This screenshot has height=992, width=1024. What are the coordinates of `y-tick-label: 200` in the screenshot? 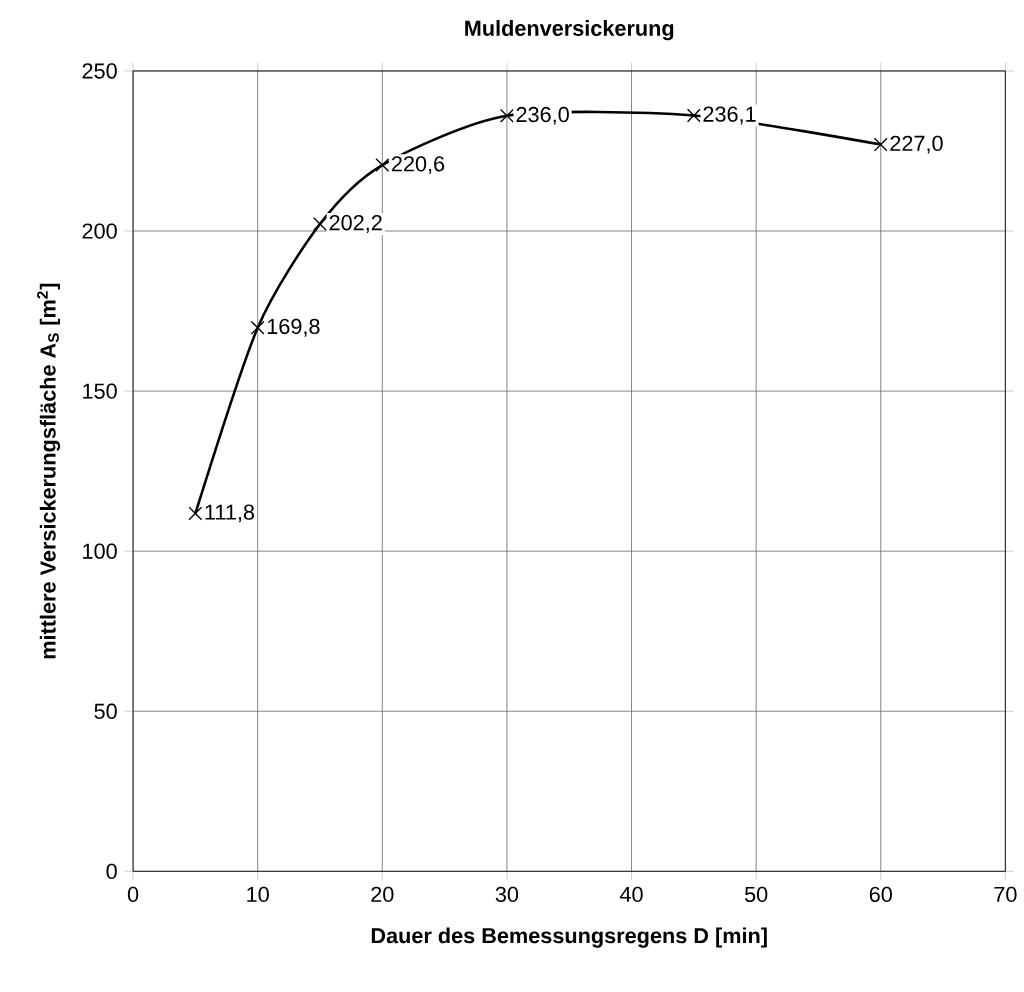 It's located at (99, 231).